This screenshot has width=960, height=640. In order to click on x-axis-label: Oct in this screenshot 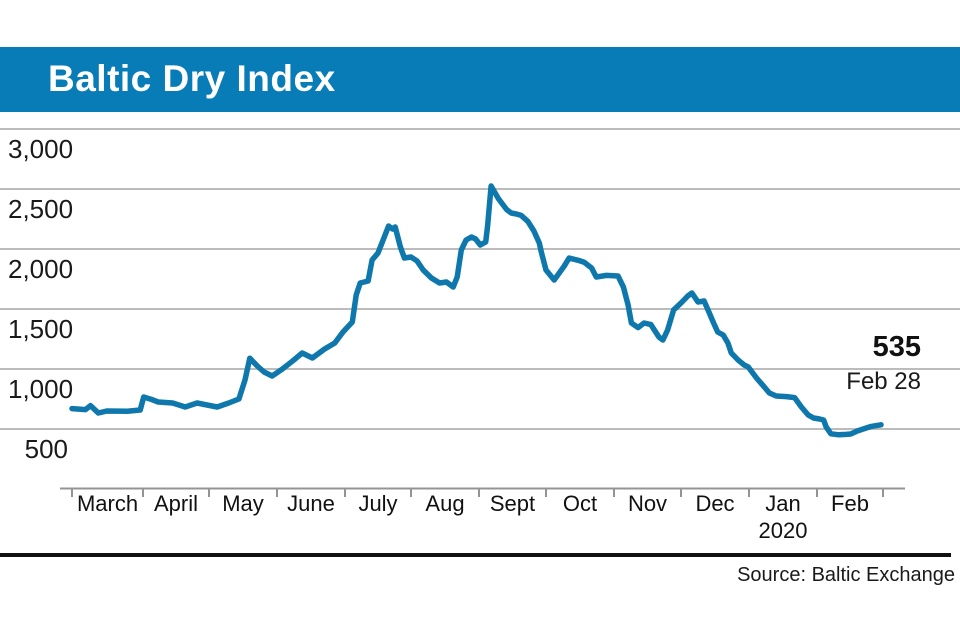, I will do `click(580, 503)`.